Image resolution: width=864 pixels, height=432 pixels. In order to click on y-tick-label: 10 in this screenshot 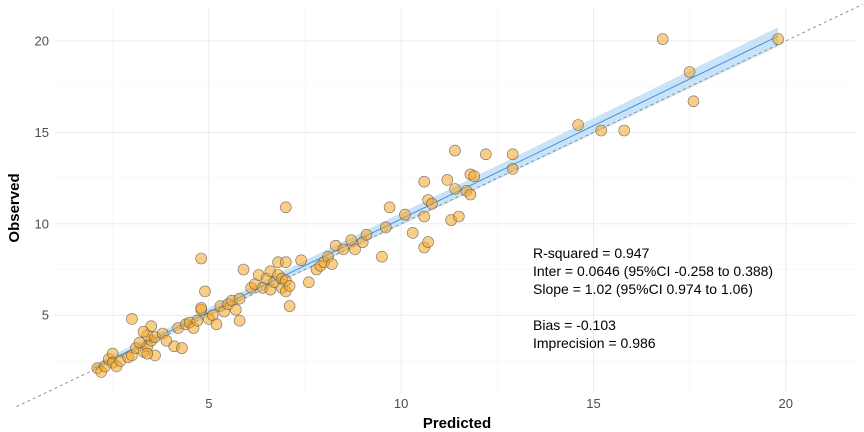, I will do `click(42, 223)`.